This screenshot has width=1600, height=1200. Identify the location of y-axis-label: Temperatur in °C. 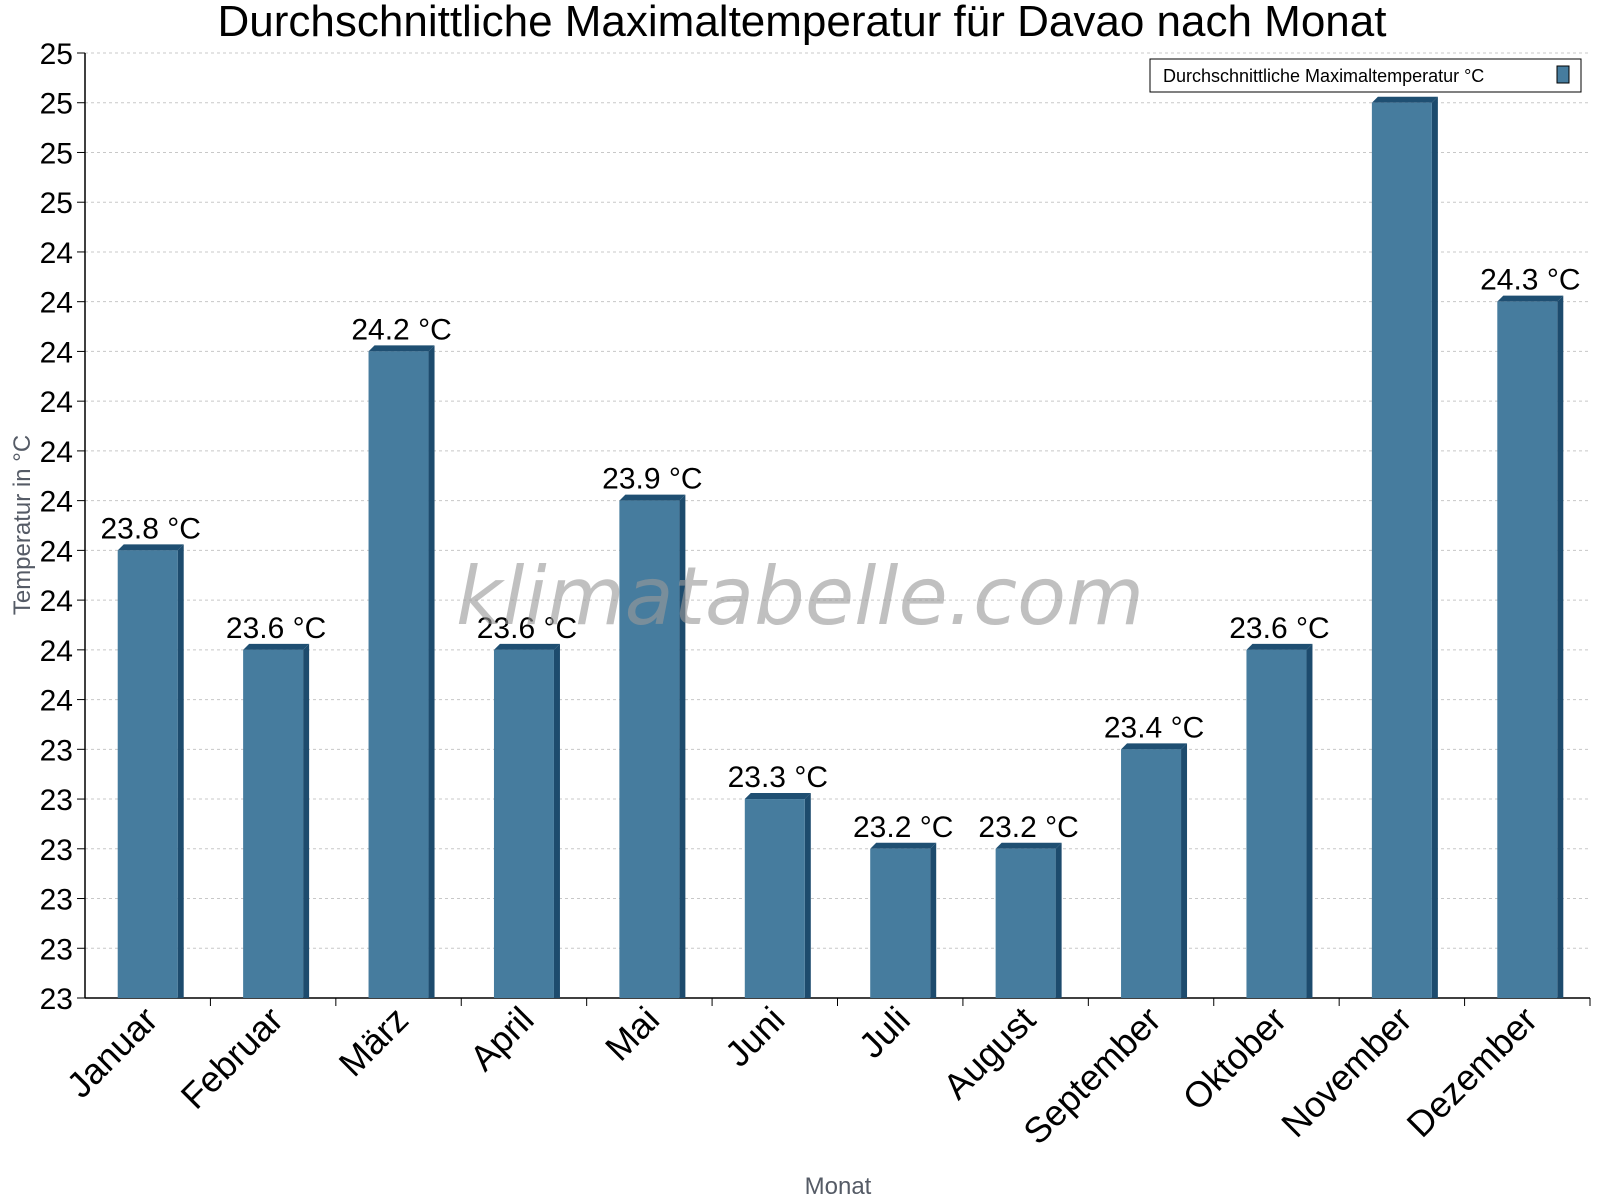
(22, 525).